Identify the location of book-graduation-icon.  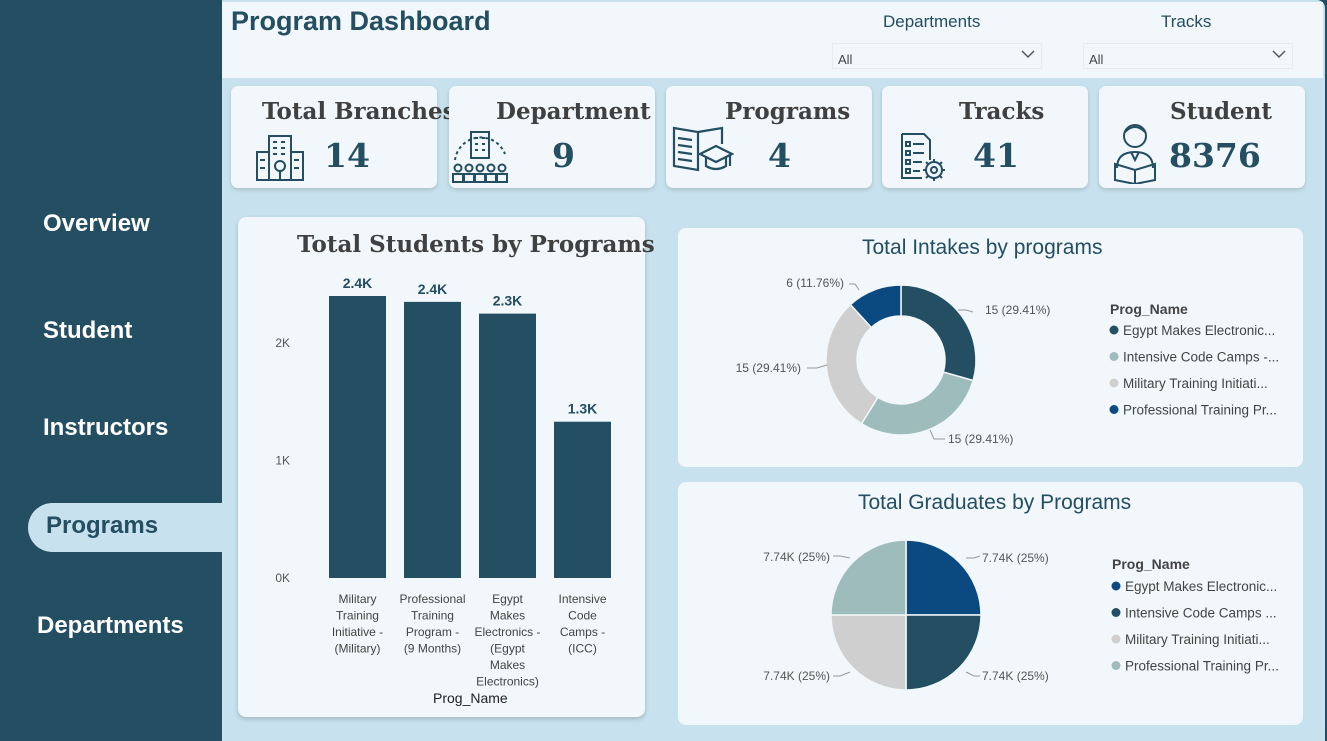
(703, 149).